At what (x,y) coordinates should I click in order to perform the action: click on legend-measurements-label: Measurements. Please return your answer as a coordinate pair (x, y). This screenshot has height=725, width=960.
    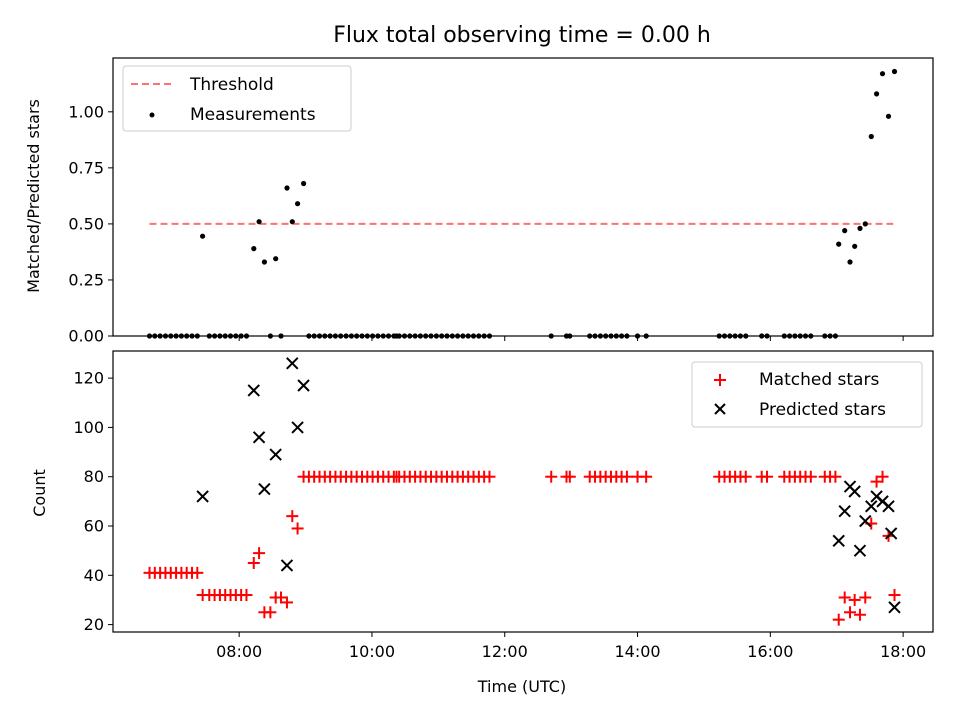
    Looking at the image, I should click on (253, 115).